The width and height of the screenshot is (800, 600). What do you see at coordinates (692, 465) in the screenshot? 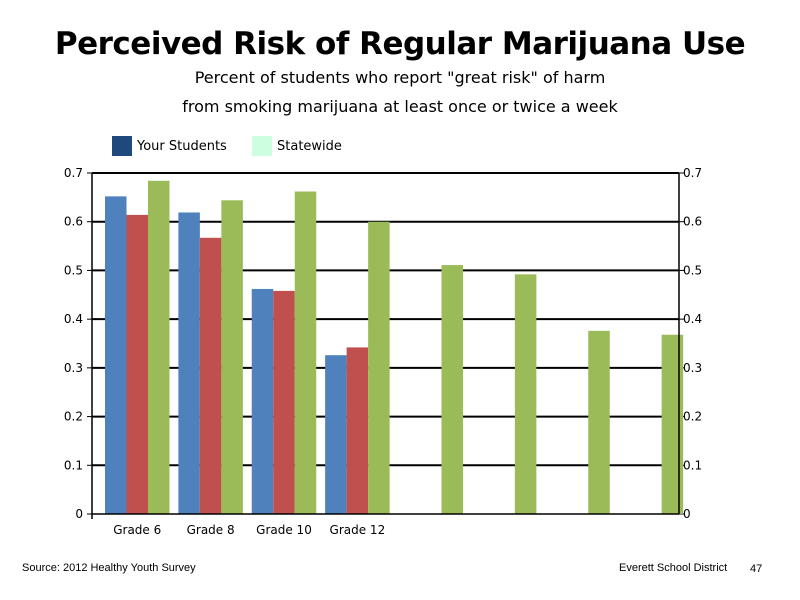
I see `y-tick-label-right: 0.1` at bounding box center [692, 465].